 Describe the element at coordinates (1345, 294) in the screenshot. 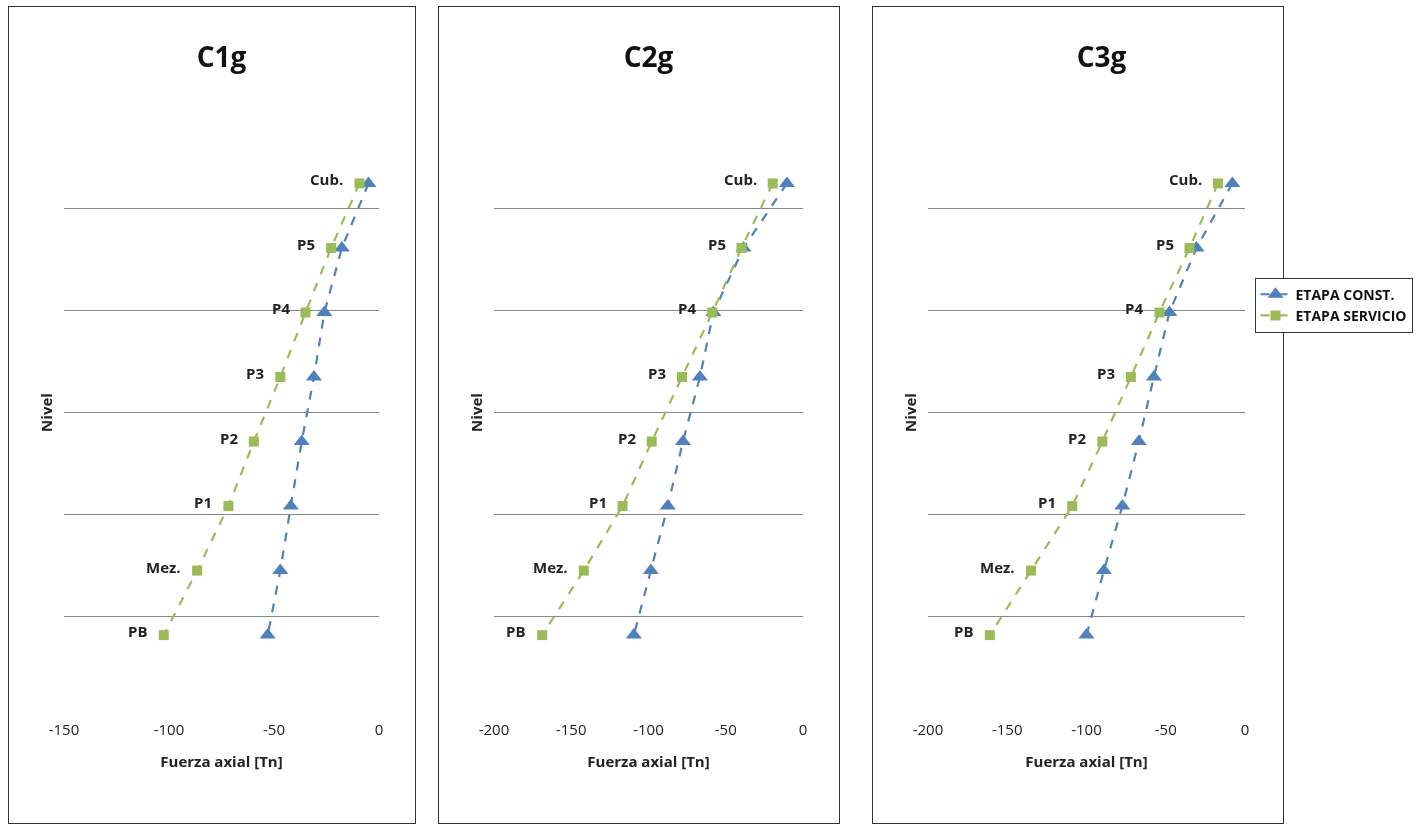

I see `legend-label: ETAPA CONST.` at that location.